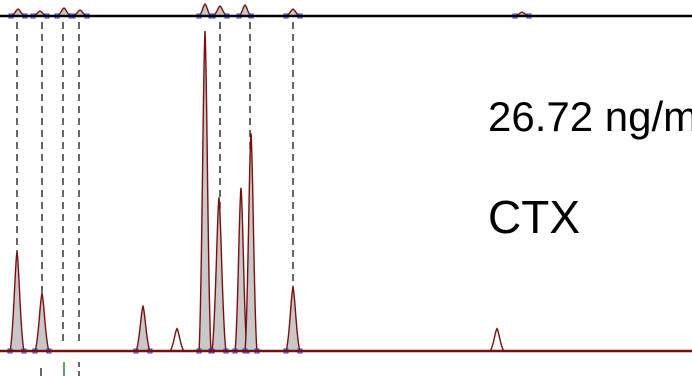 Image resolution: width=692 pixels, height=376 pixels. Describe the element at coordinates (534, 217) in the screenshot. I see `compound-label: CTX` at that location.